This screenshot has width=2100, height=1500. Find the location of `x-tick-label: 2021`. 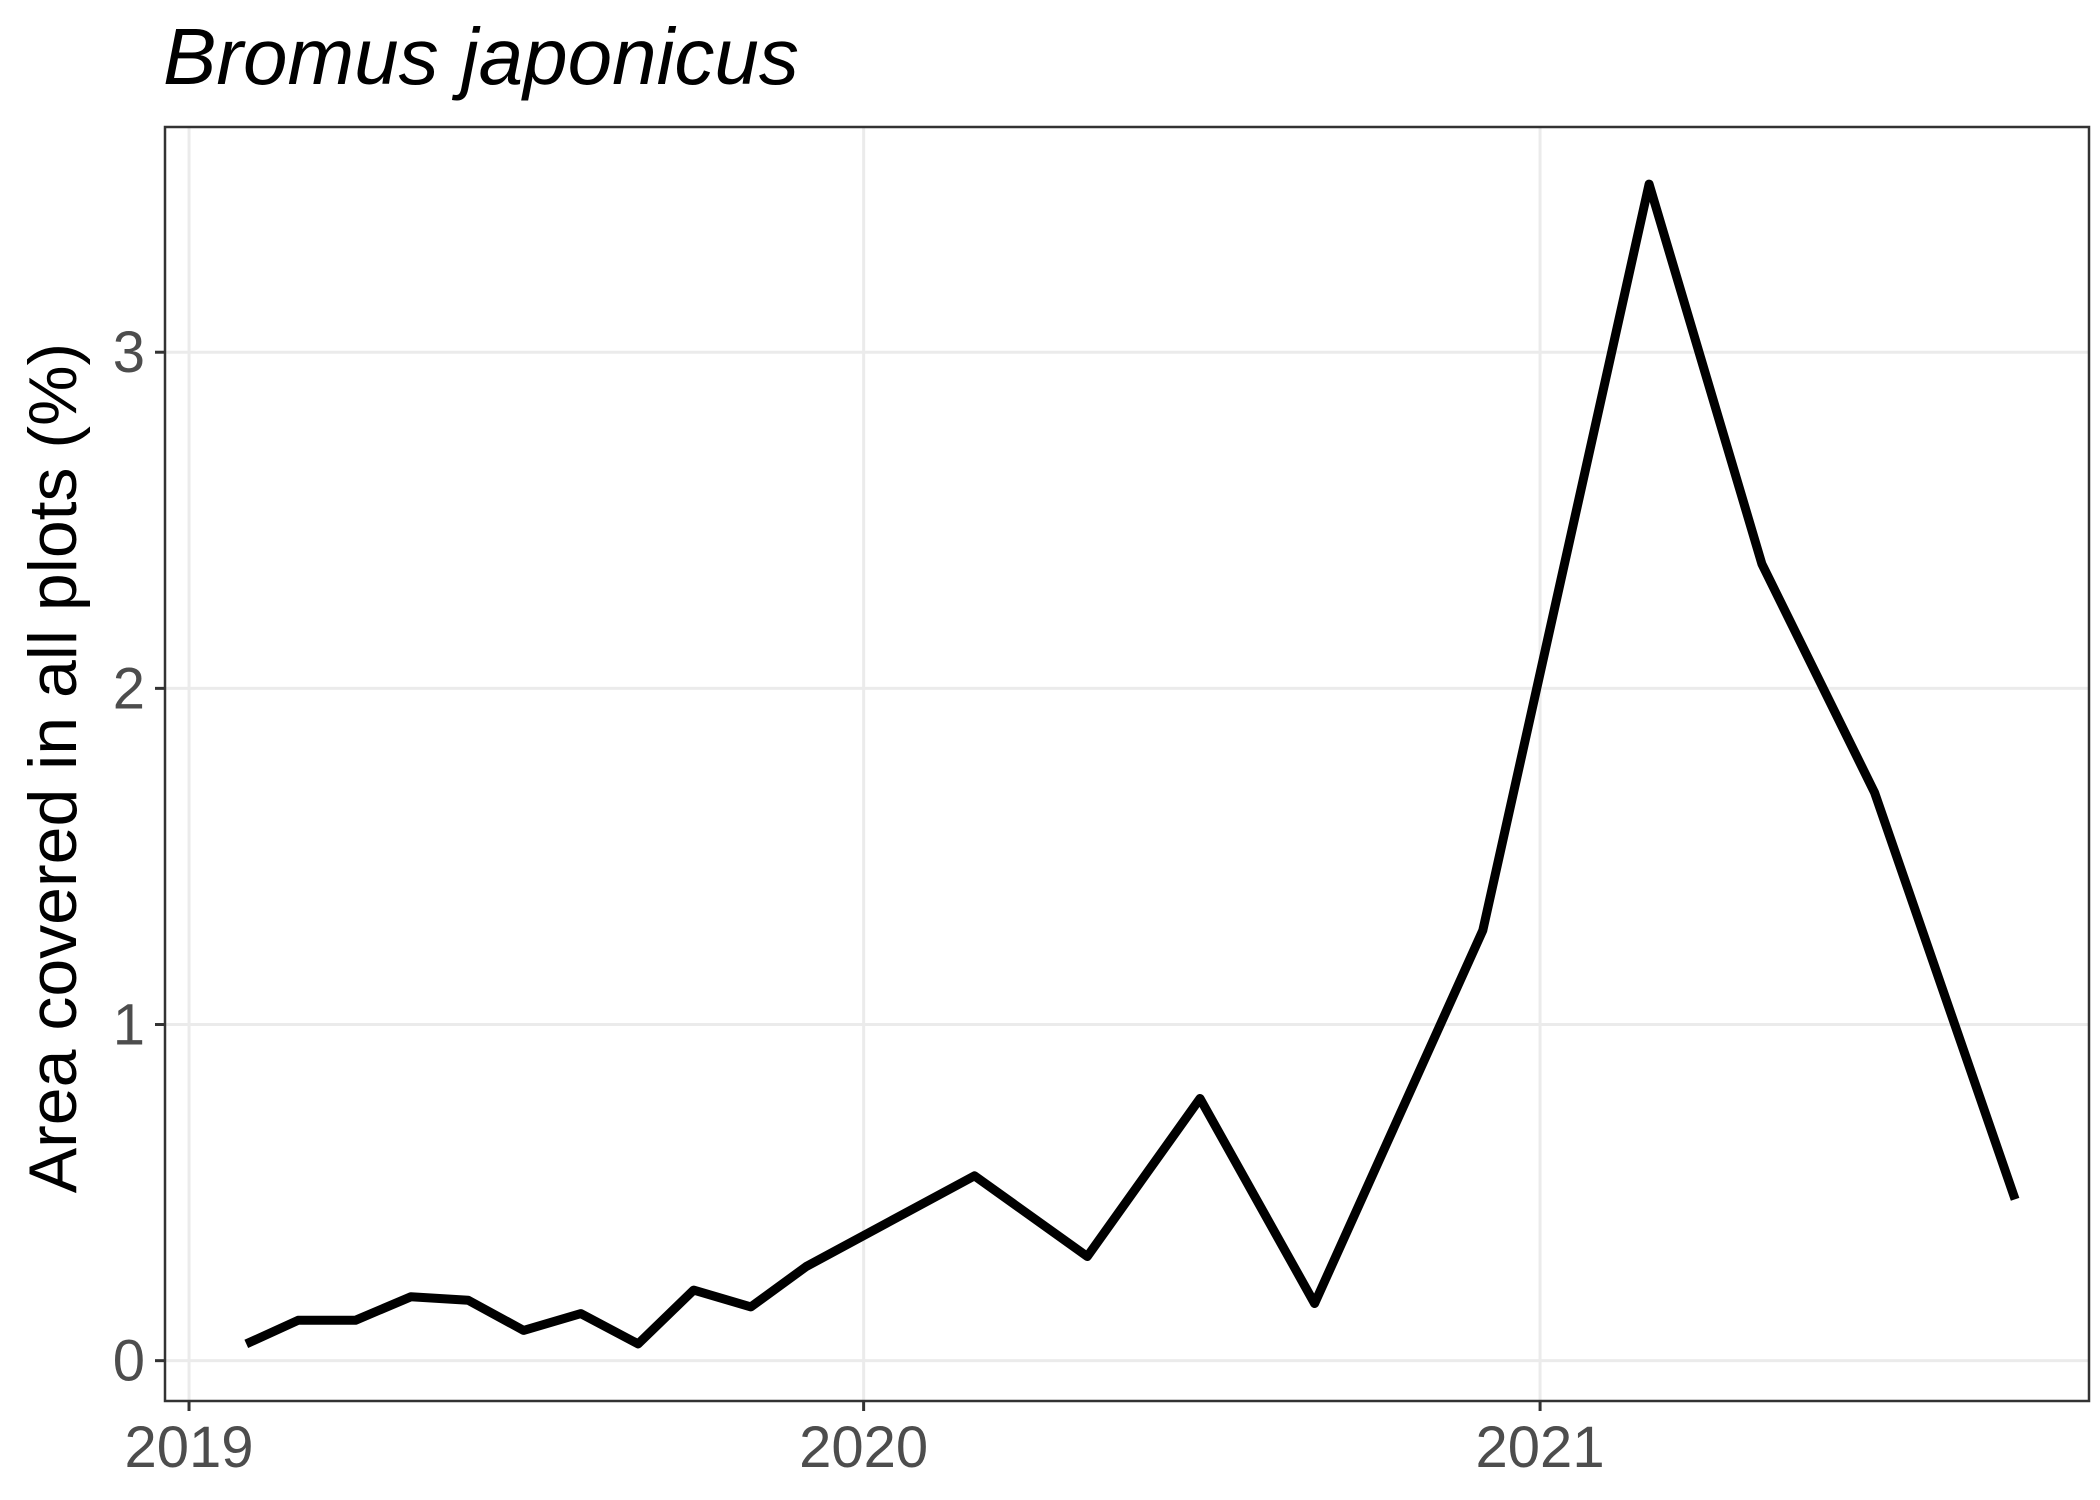

x-tick-label: 2021 is located at coordinates (1540, 1447).